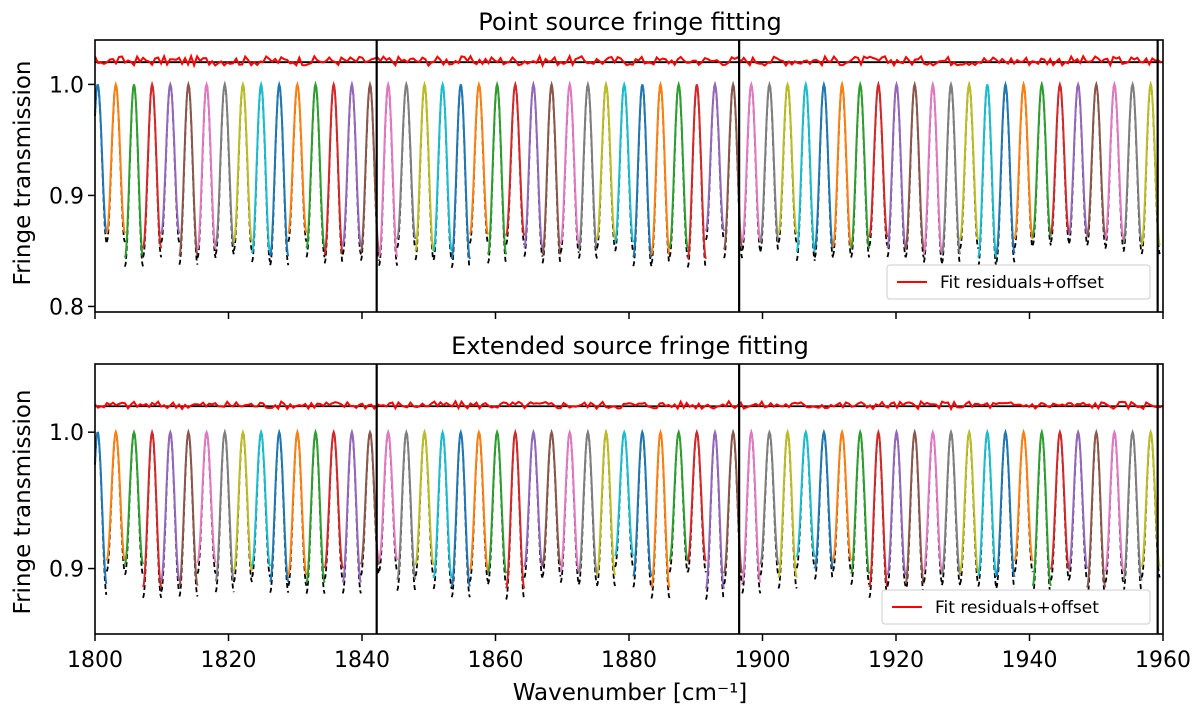 Image resolution: width=1200 pixels, height=716 pixels. I want to click on x-tick-label: 1920, so click(896, 660).